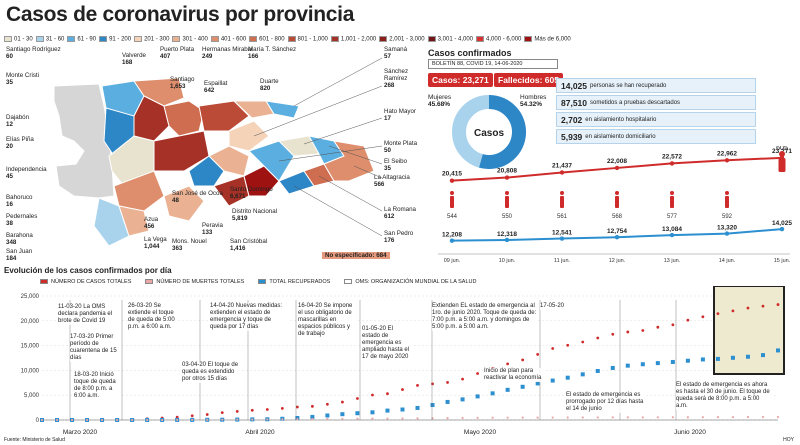 Image resolution: width=800 pixels, height=445 pixels. I want to click on label-san-pedro: San Pedro 176, so click(399, 237).